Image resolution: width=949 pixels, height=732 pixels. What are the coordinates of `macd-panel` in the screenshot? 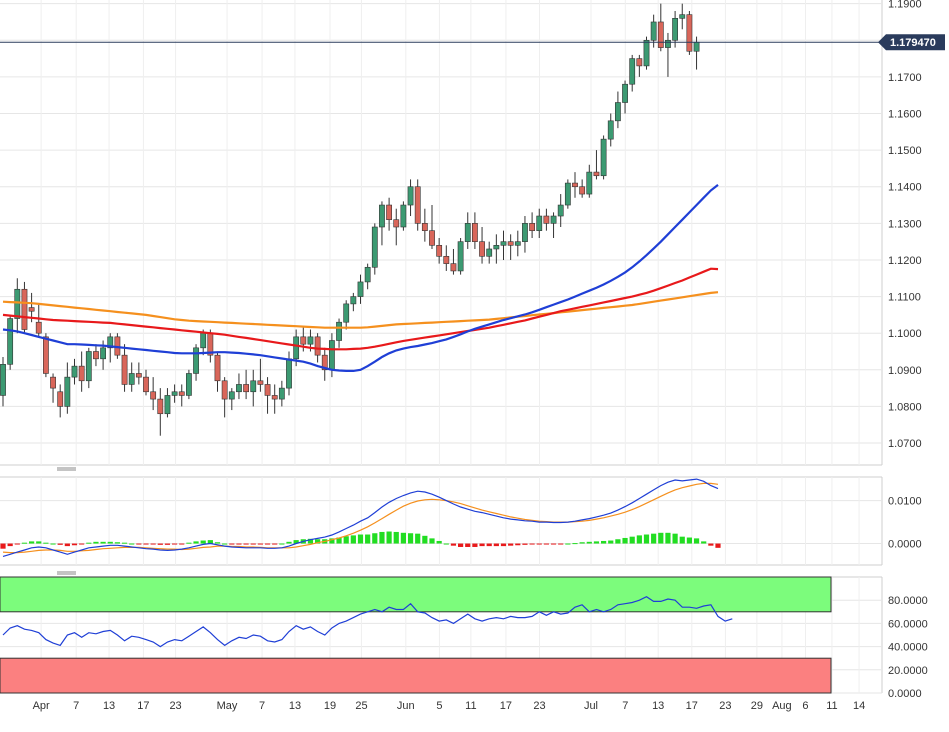 It's located at (360, 517).